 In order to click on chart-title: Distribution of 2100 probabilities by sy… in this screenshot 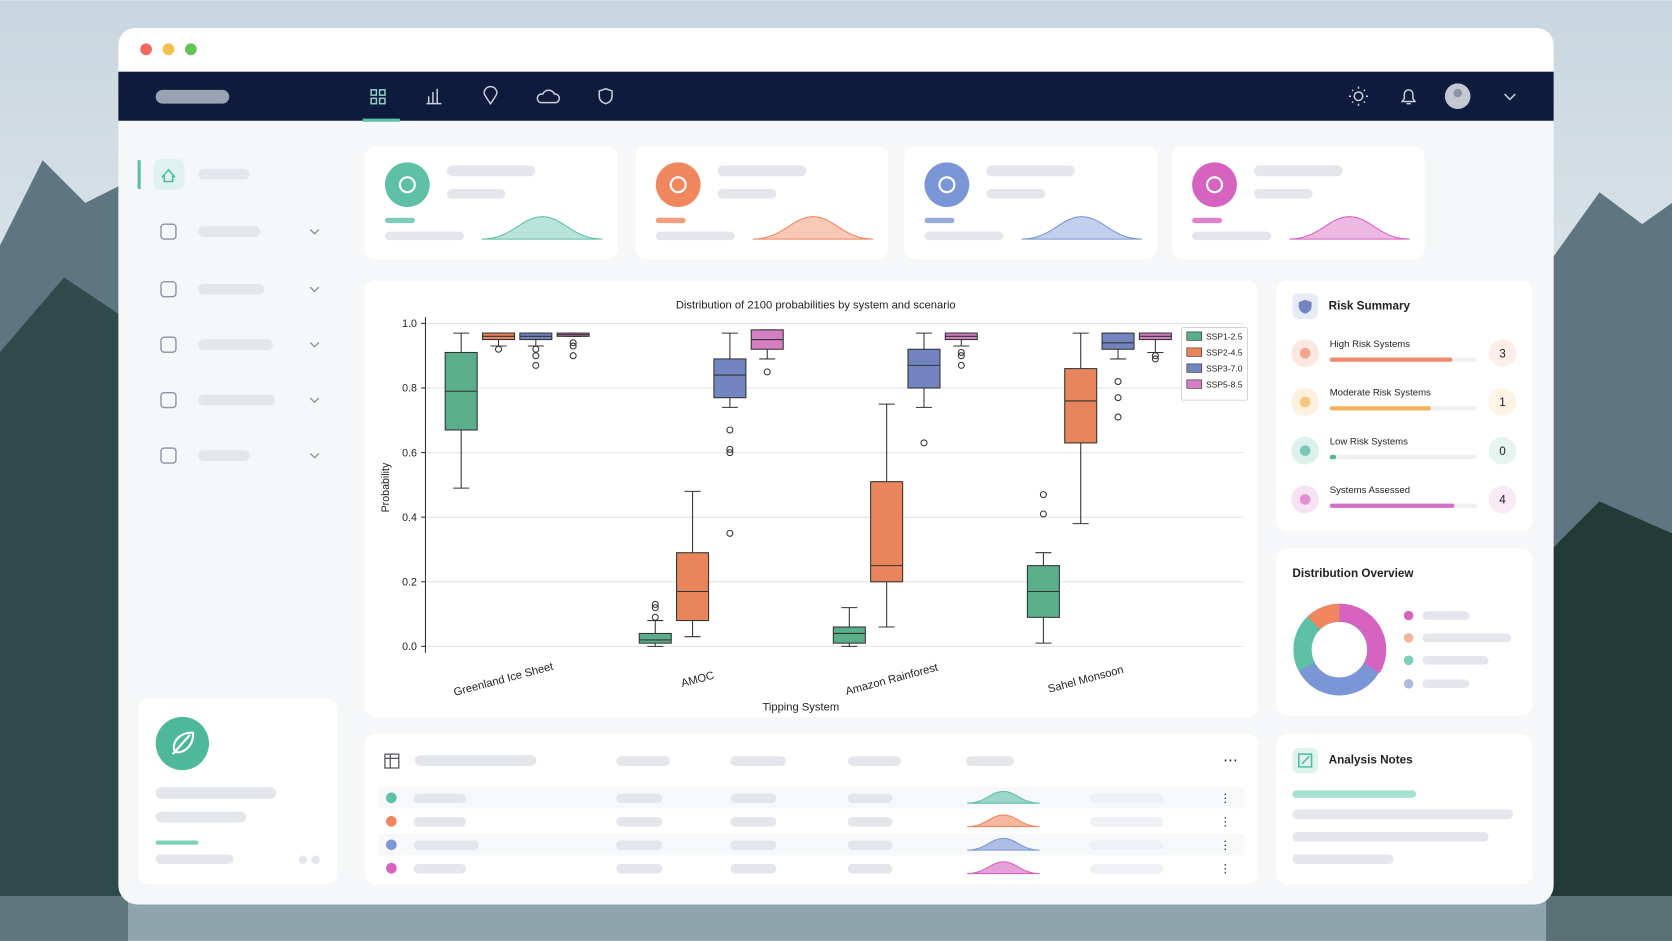, I will do `click(816, 305)`.